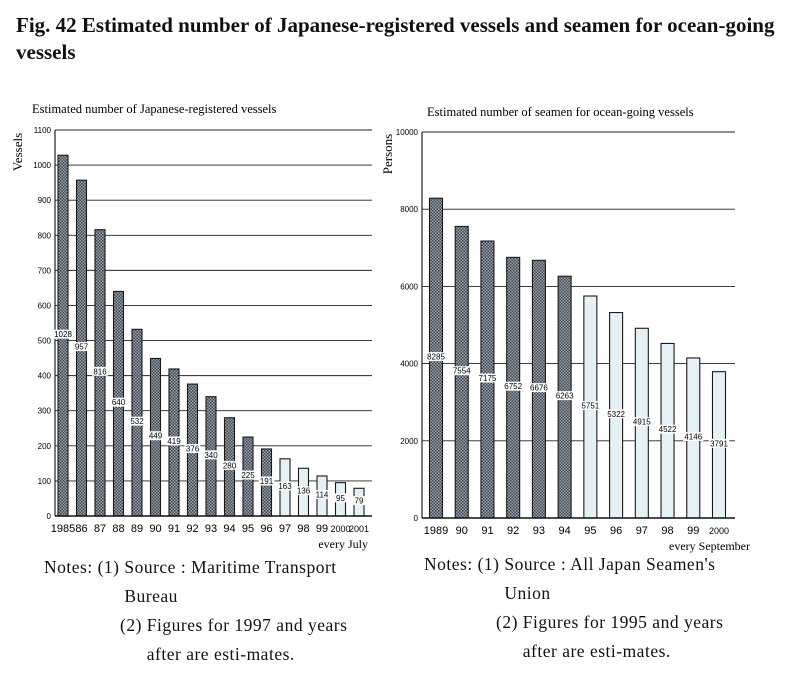 The width and height of the screenshot is (787, 697). I want to click on vessels-value-label: 163, so click(285, 486).